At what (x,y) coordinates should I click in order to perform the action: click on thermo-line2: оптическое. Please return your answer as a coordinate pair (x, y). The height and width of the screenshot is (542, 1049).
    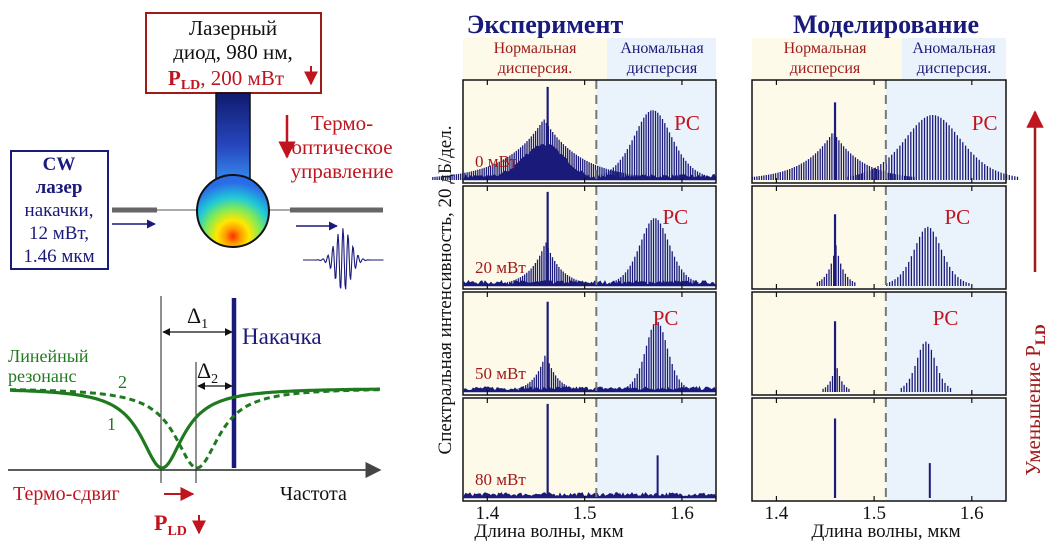
    Looking at the image, I should click on (341, 147).